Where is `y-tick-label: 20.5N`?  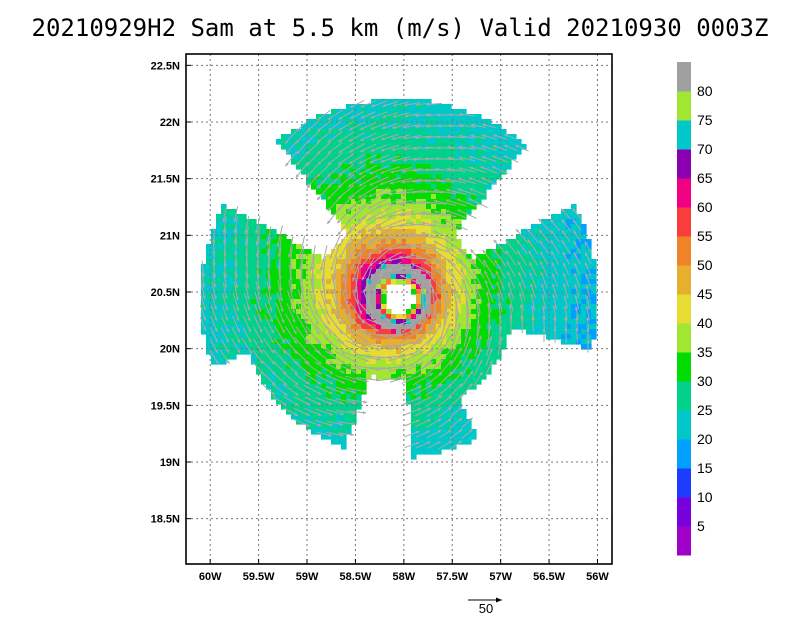 y-tick-label: 20.5N is located at coordinates (165, 293).